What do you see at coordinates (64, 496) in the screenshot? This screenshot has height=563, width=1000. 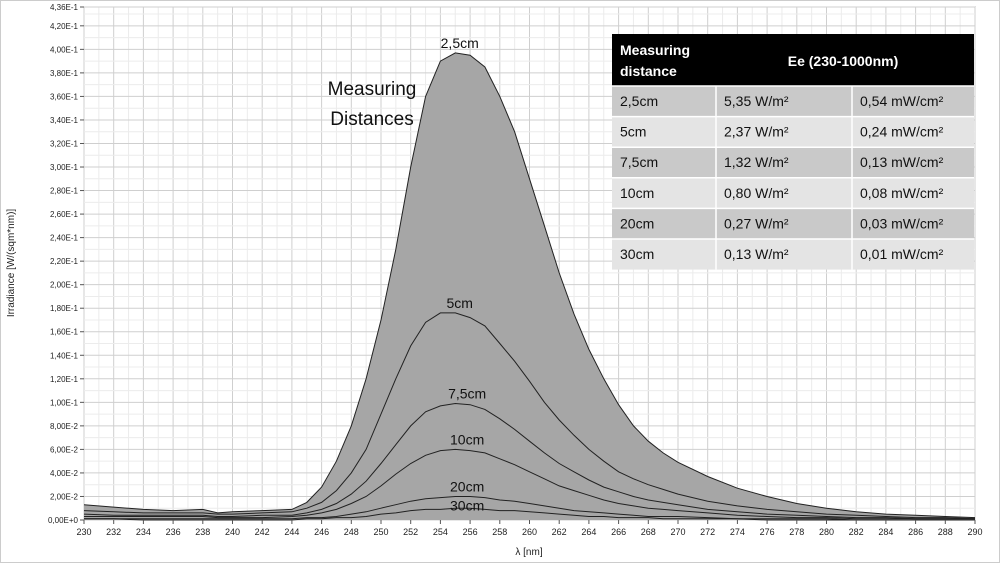 I see `y-tick-label: 2,00E-2` at bounding box center [64, 496].